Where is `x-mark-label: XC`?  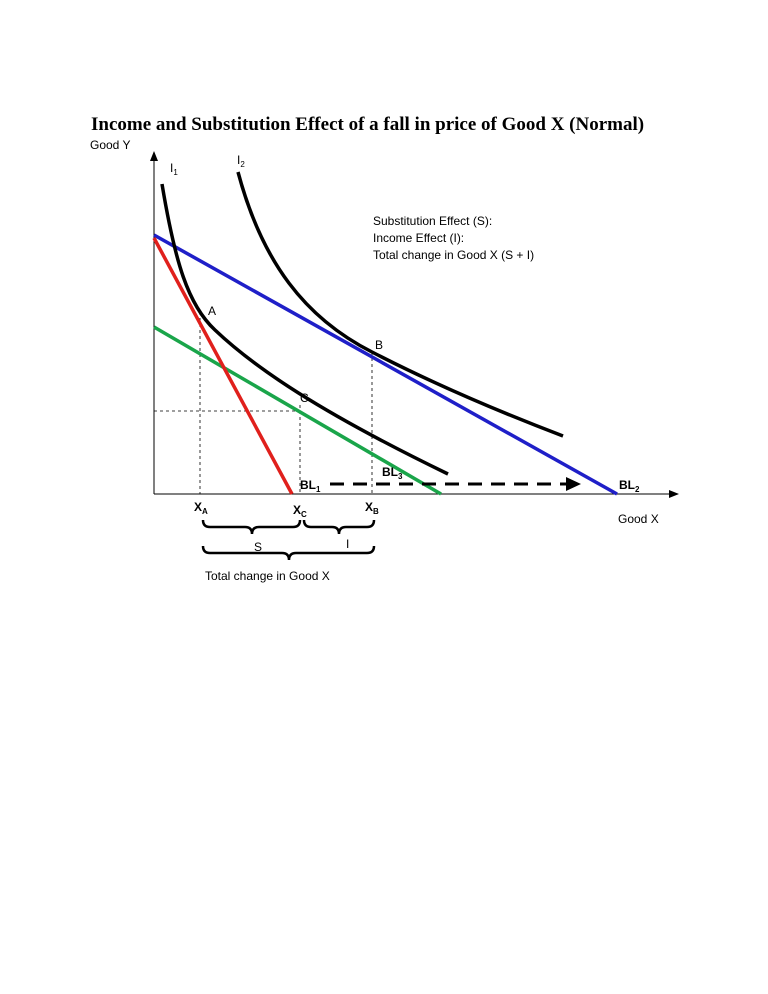
x-mark-label: XC is located at coordinates (300, 511).